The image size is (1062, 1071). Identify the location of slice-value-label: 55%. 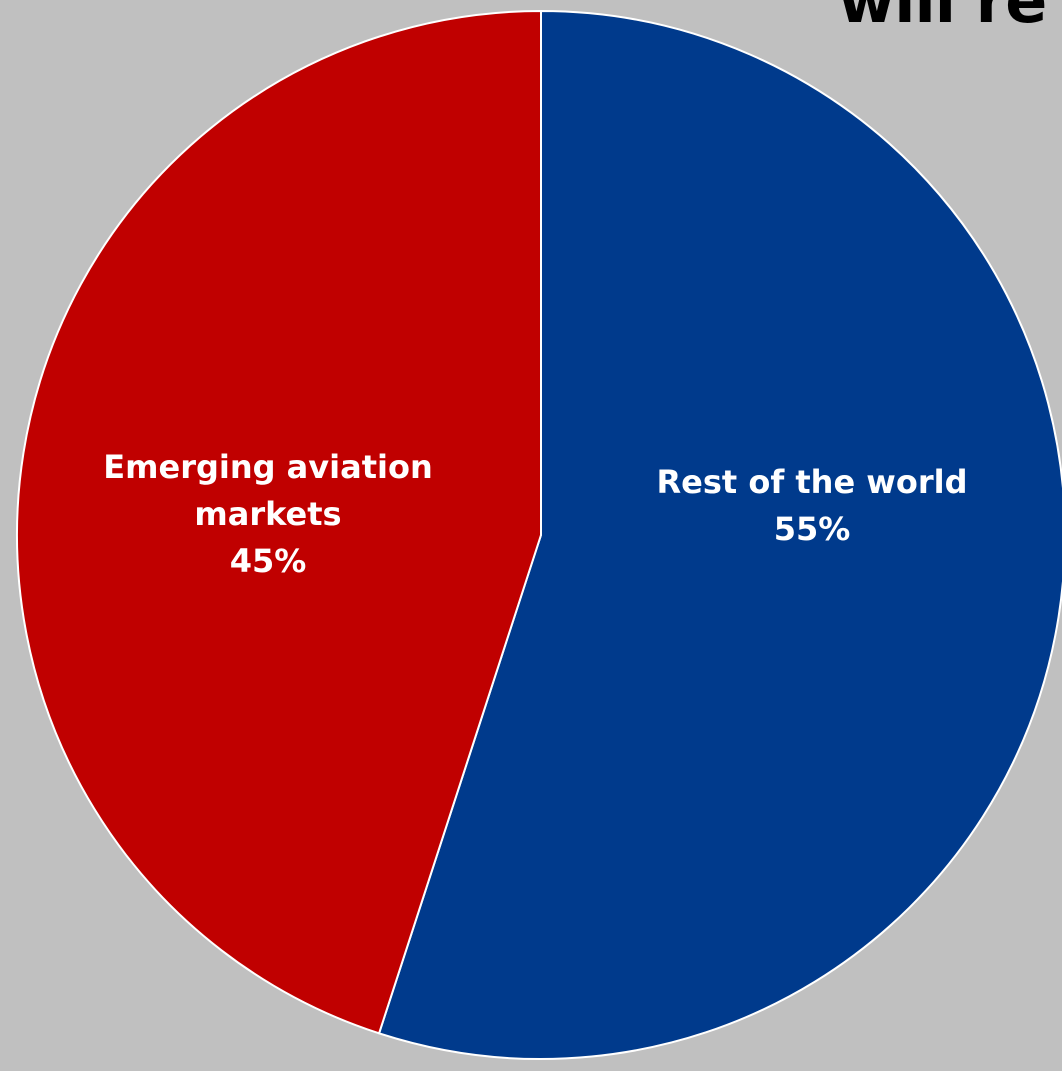
(812, 529).